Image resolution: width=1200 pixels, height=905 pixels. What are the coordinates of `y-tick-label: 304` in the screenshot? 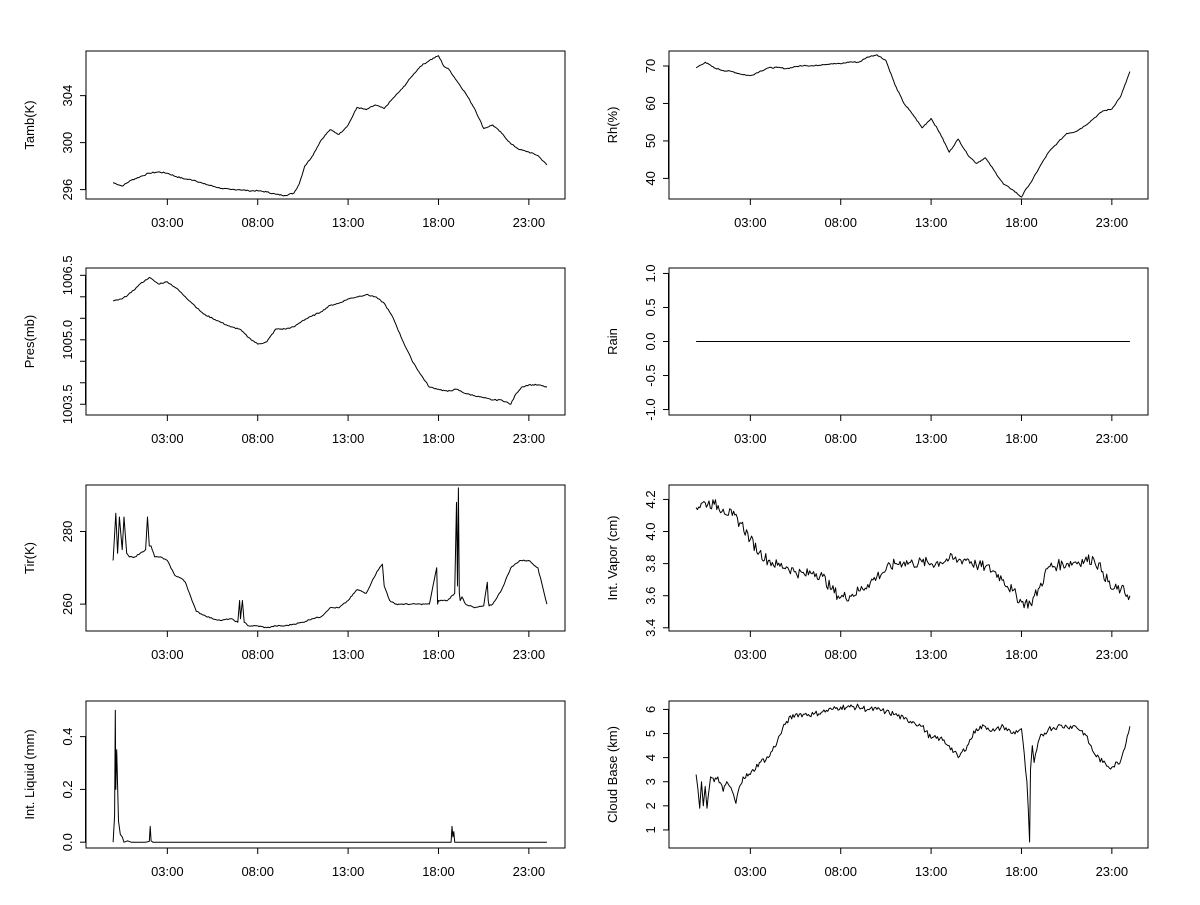 It's located at (67, 96).